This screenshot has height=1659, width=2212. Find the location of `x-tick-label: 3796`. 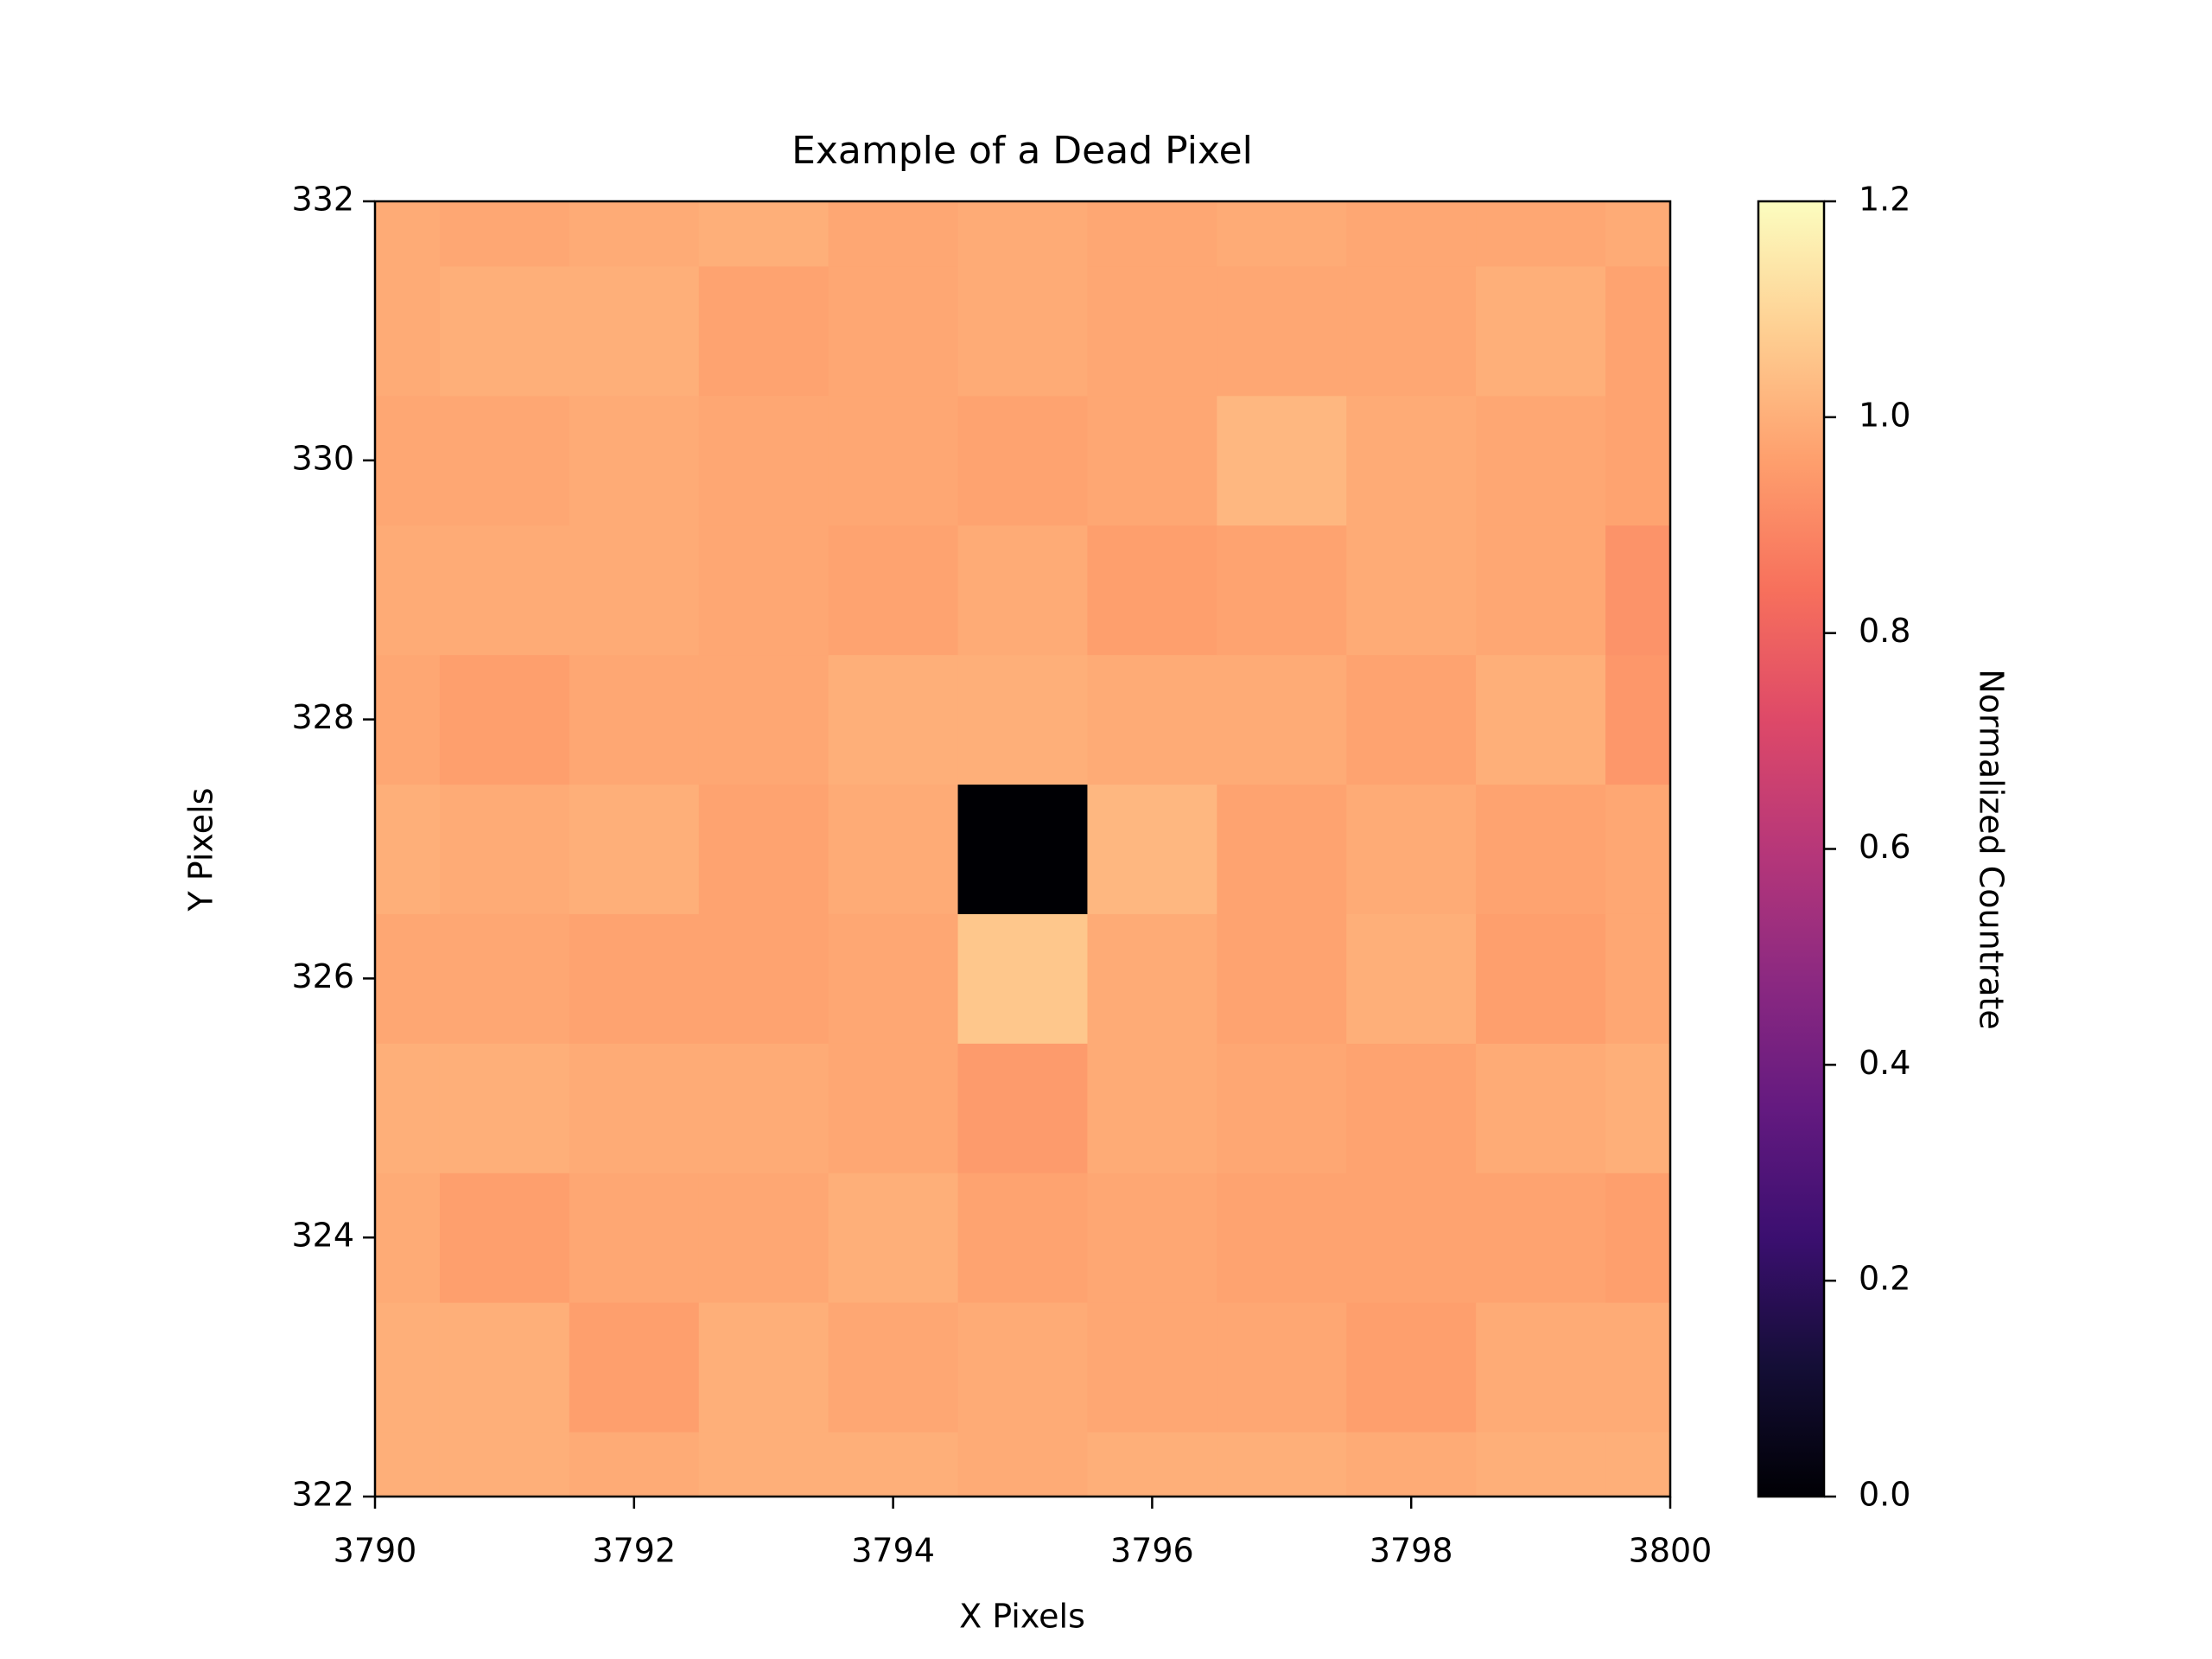

x-tick-label: 3796 is located at coordinates (1152, 1551).